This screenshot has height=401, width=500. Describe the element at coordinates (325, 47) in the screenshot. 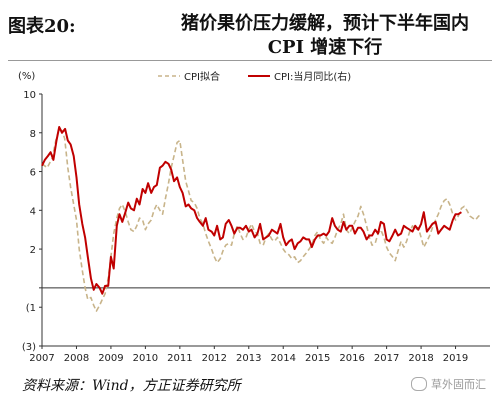

I see `figure-title-line2: CPI 增速下行` at that location.